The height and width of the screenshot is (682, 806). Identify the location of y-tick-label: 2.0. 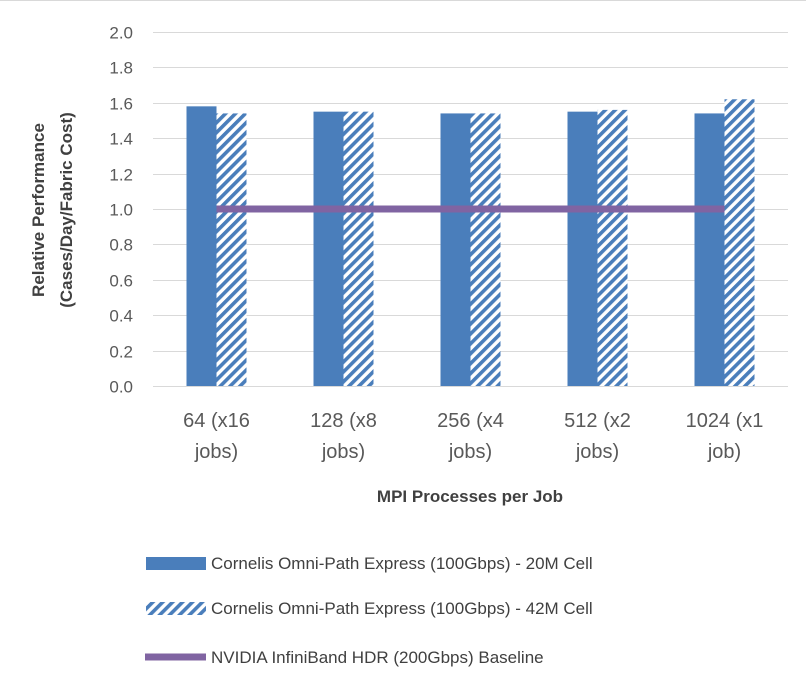
(121, 33).